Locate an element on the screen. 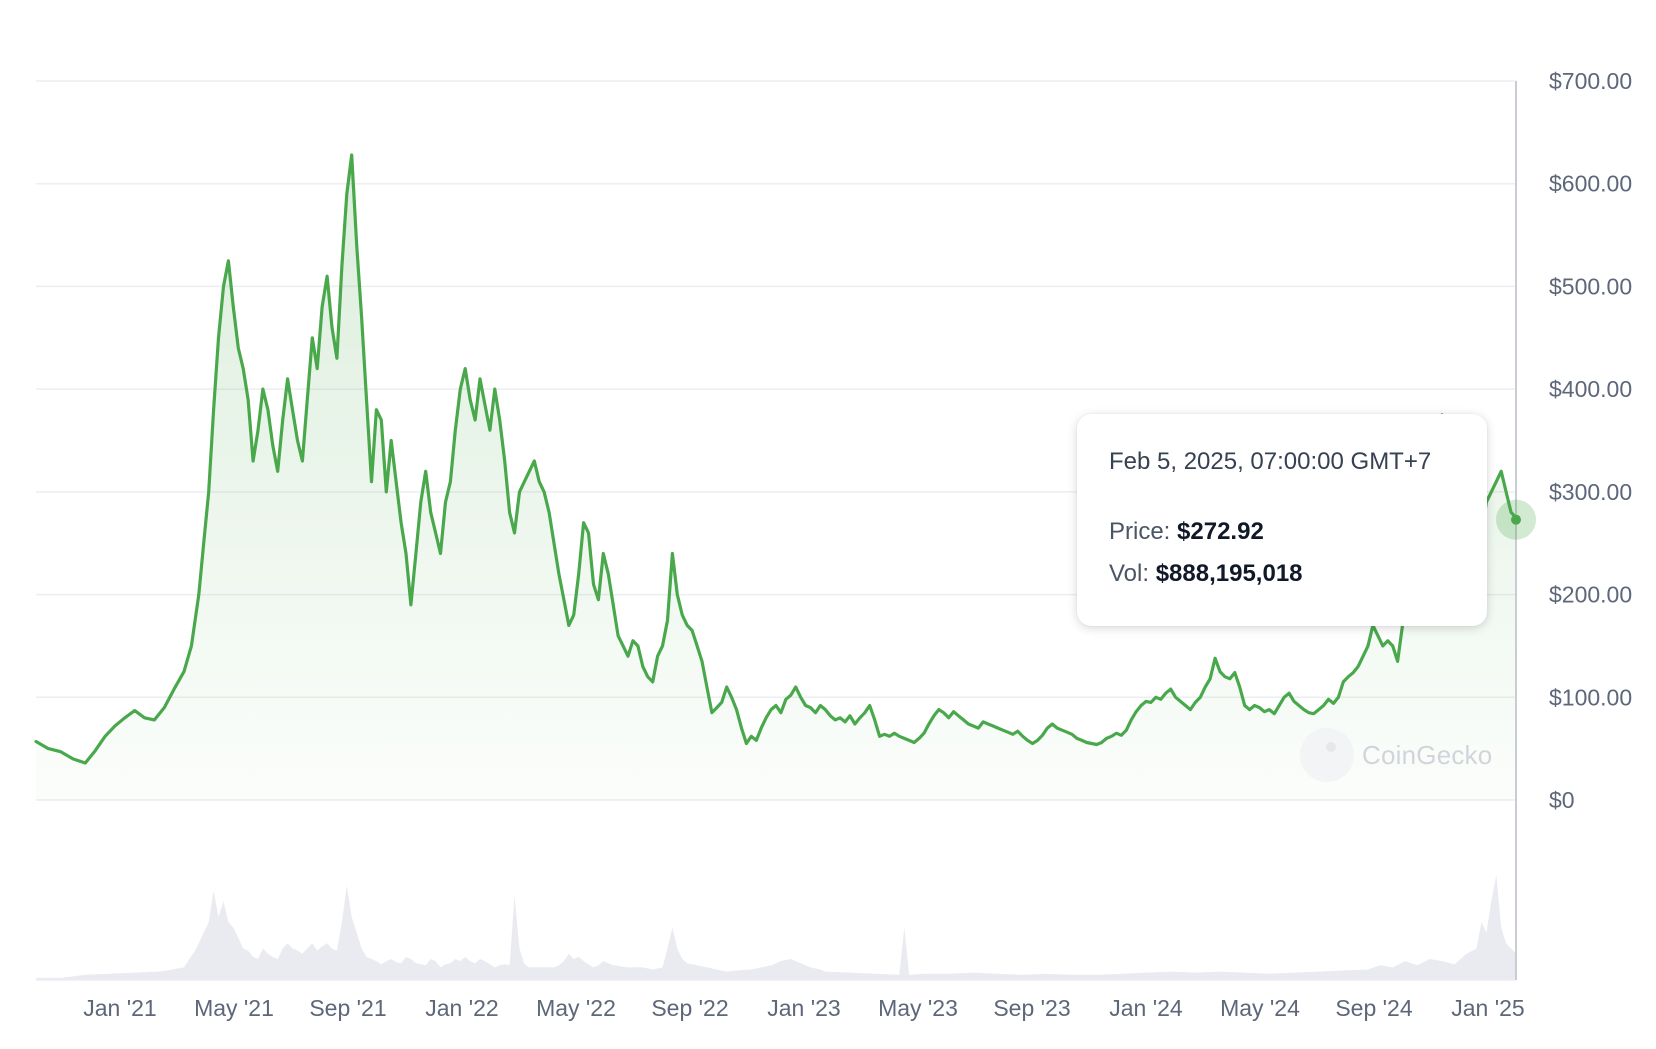 This screenshot has width=1656, height=1049. volume-bars is located at coordinates (776, 928).